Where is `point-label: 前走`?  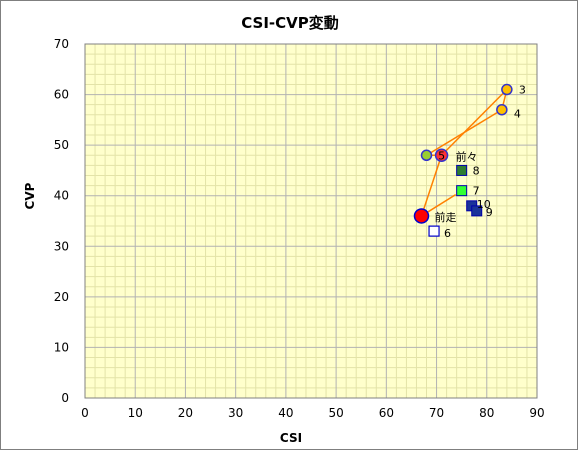 point-label: 前走 is located at coordinates (445, 217).